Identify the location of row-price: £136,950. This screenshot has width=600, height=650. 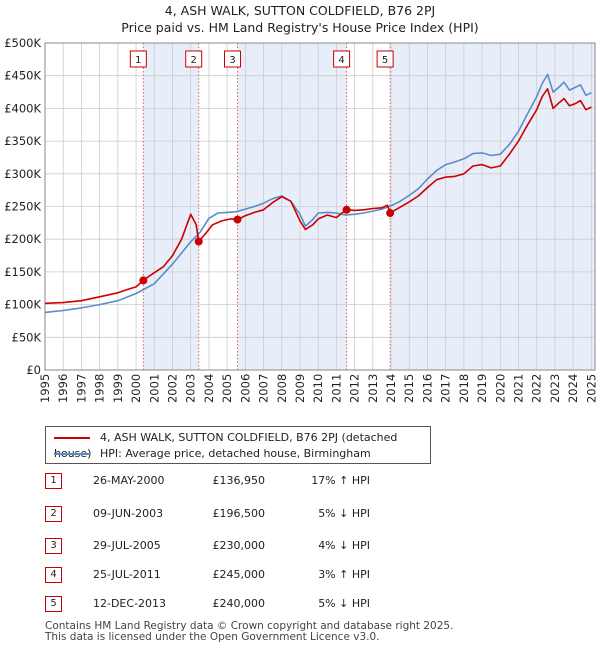
(239, 480).